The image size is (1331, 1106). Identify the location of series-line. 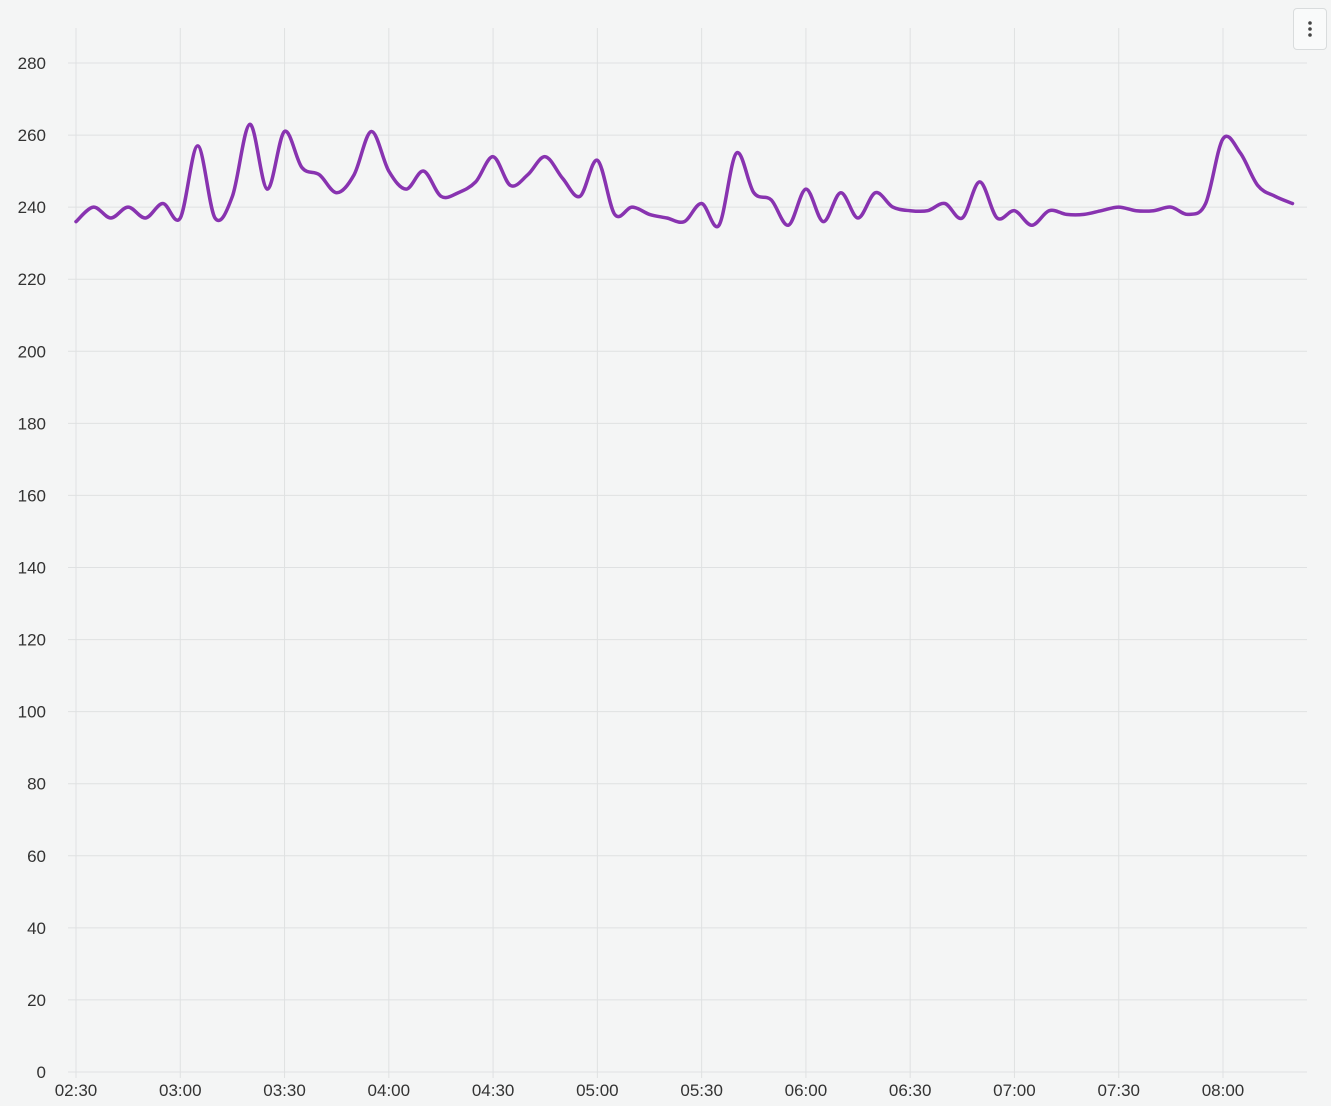
(684, 175).